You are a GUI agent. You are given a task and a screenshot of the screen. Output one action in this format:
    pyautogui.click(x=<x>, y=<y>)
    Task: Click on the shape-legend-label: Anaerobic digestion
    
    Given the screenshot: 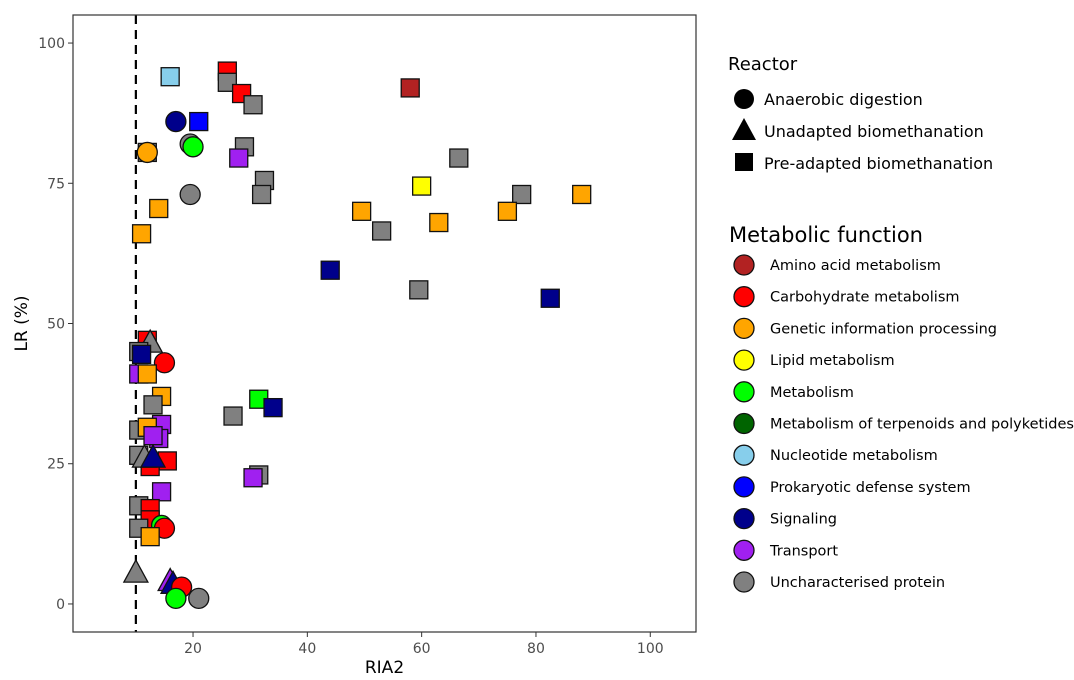 What is the action you would take?
    pyautogui.click(x=843, y=99)
    